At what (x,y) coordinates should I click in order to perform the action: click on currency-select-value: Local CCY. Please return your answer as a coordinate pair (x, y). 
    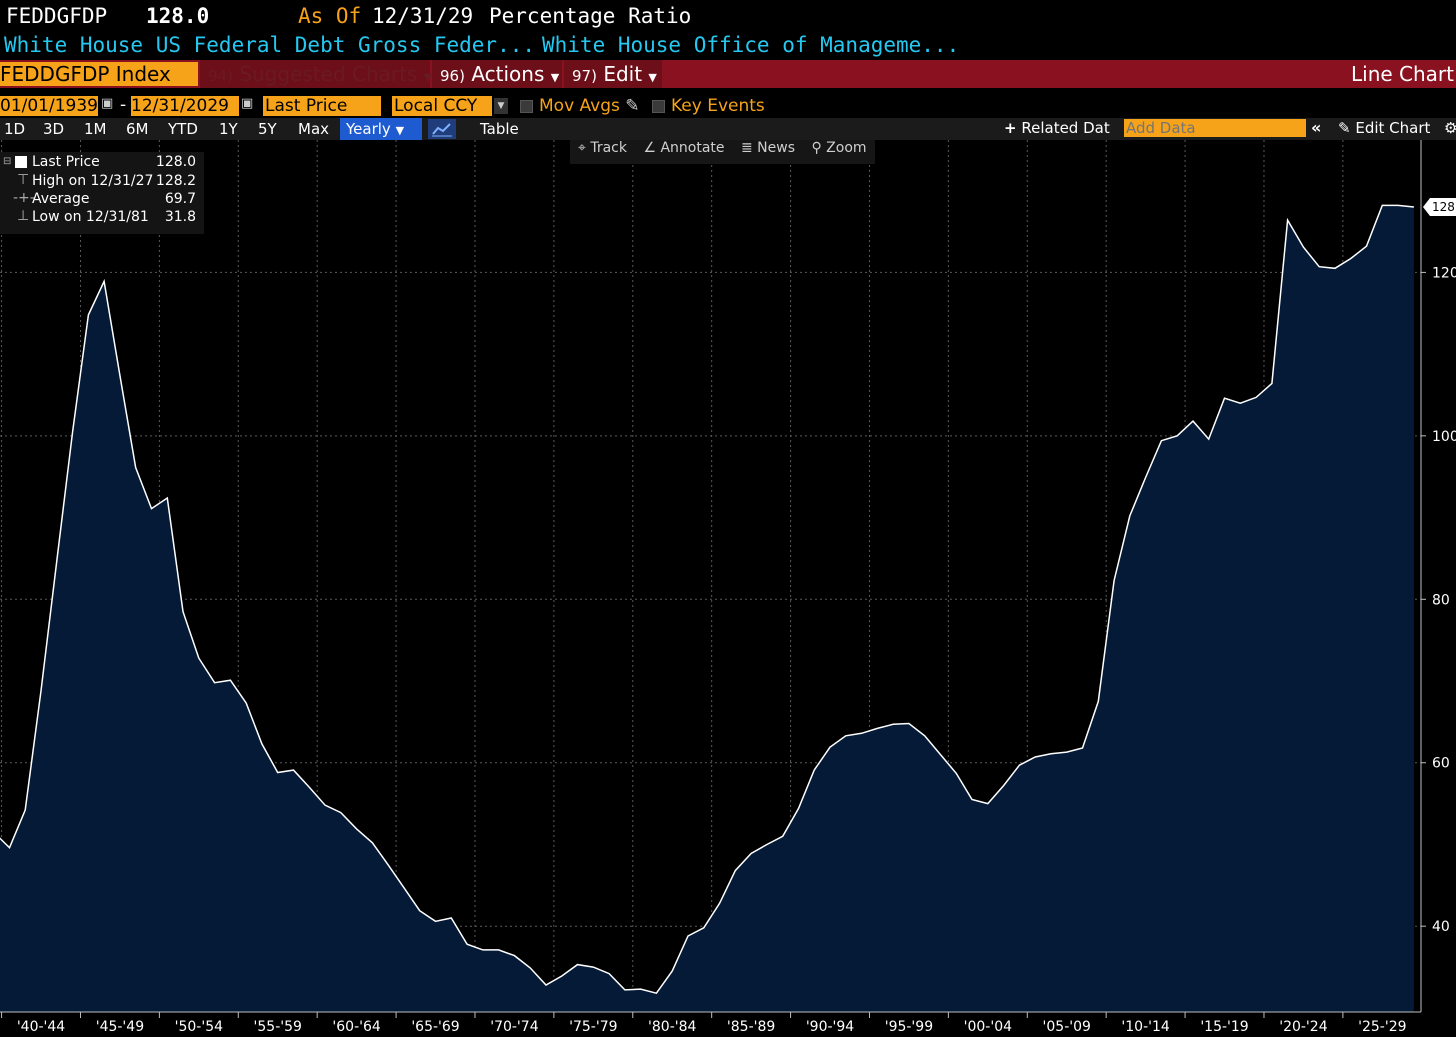
    Looking at the image, I should click on (436, 106).